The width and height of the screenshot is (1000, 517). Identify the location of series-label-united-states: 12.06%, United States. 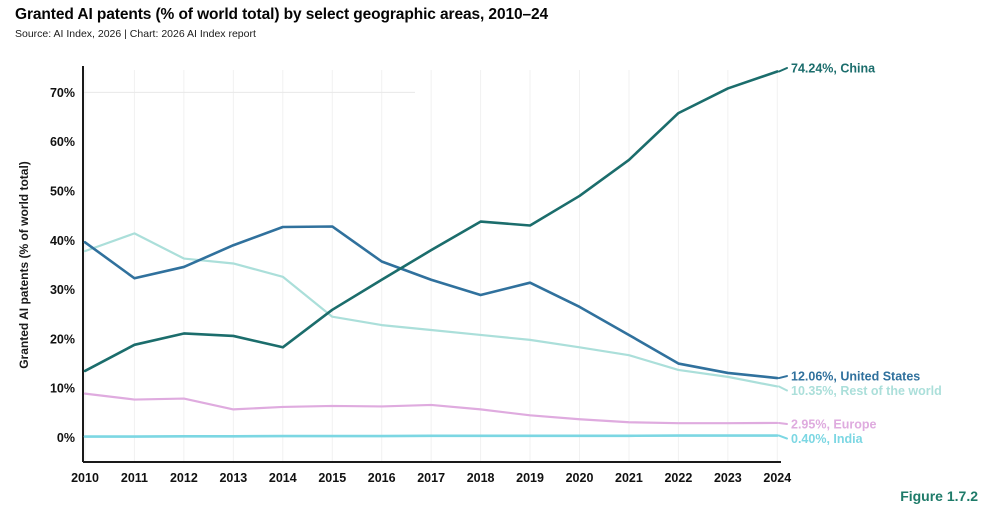
(855, 376).